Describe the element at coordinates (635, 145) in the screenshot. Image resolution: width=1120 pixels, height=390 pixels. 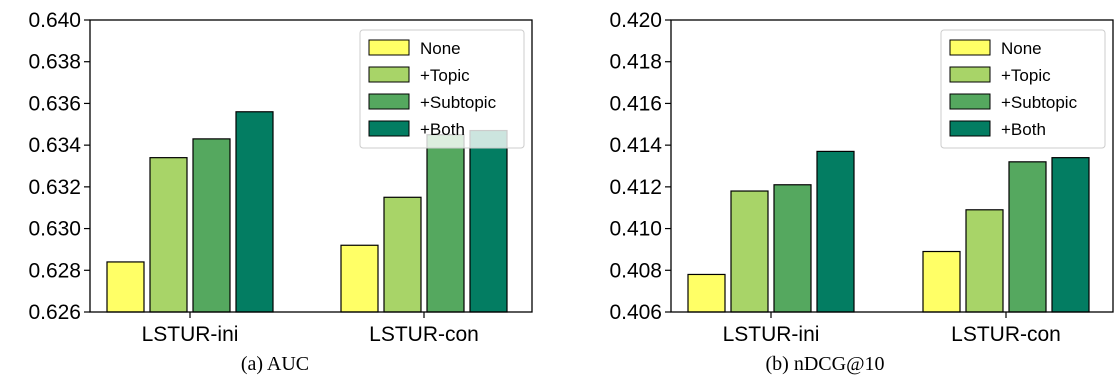
I see `y-tick-label: 0.414` at that location.